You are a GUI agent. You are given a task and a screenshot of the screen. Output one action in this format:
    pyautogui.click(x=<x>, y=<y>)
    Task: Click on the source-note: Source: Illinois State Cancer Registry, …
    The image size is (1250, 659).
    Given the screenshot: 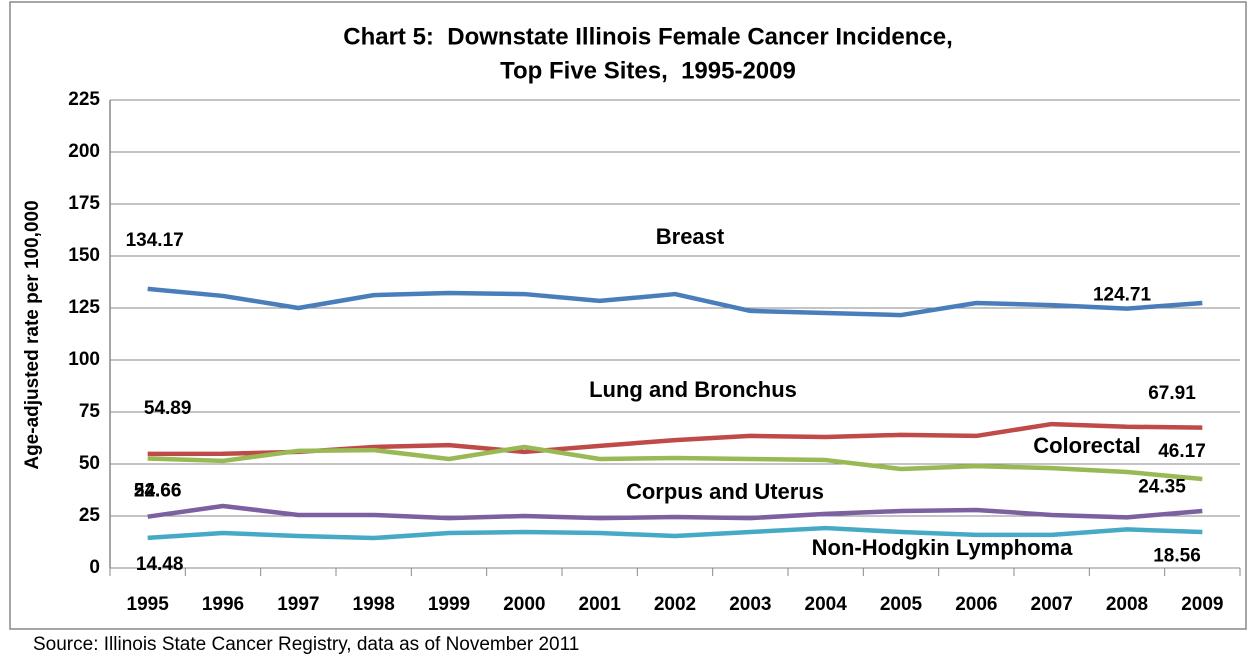 What is the action you would take?
    pyautogui.click(x=306, y=644)
    